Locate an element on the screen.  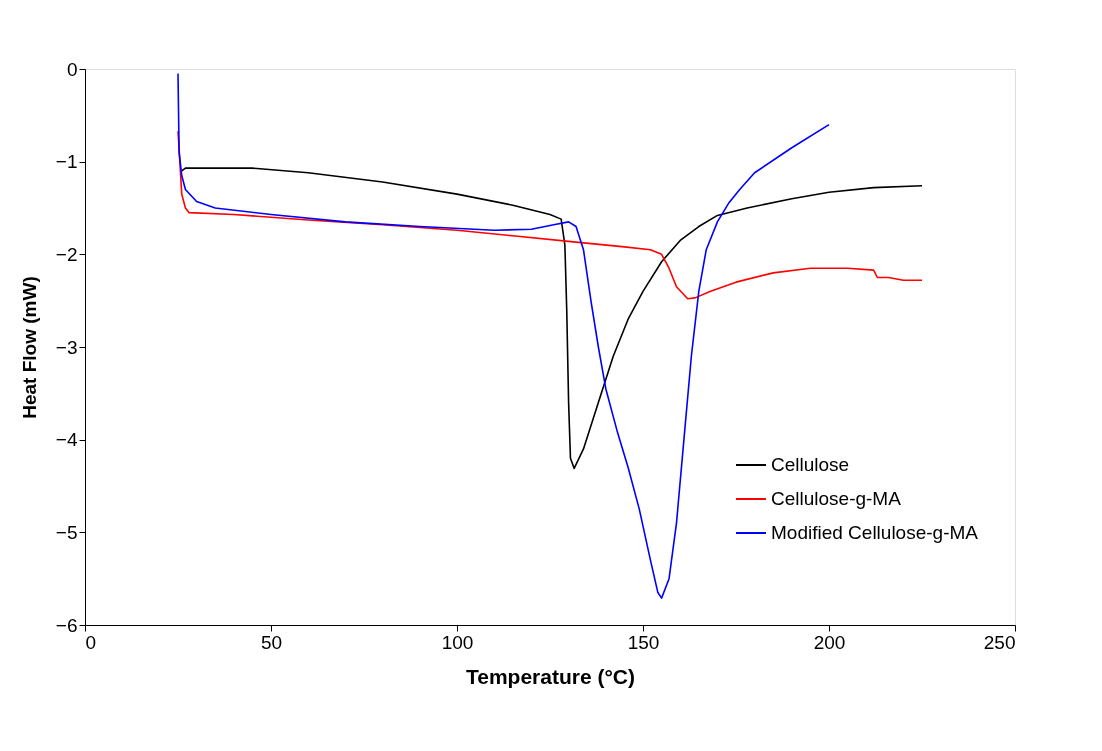
x-axis-title: Temperature (°C) is located at coordinates (550, 676).